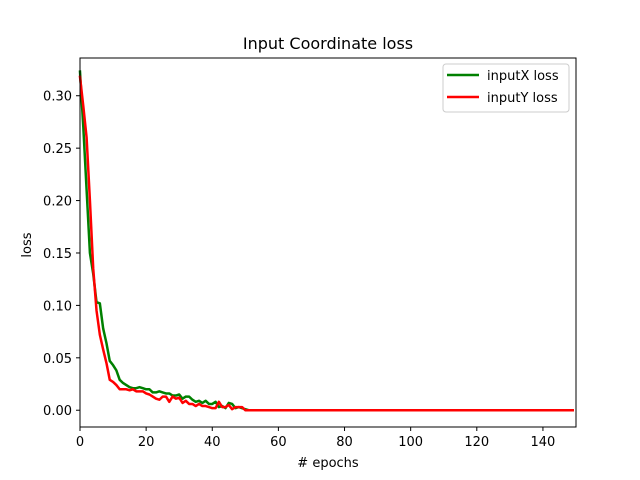 This screenshot has height=480, width=640. I want to click on legend-label-series-1: inputY loss, so click(522, 98).